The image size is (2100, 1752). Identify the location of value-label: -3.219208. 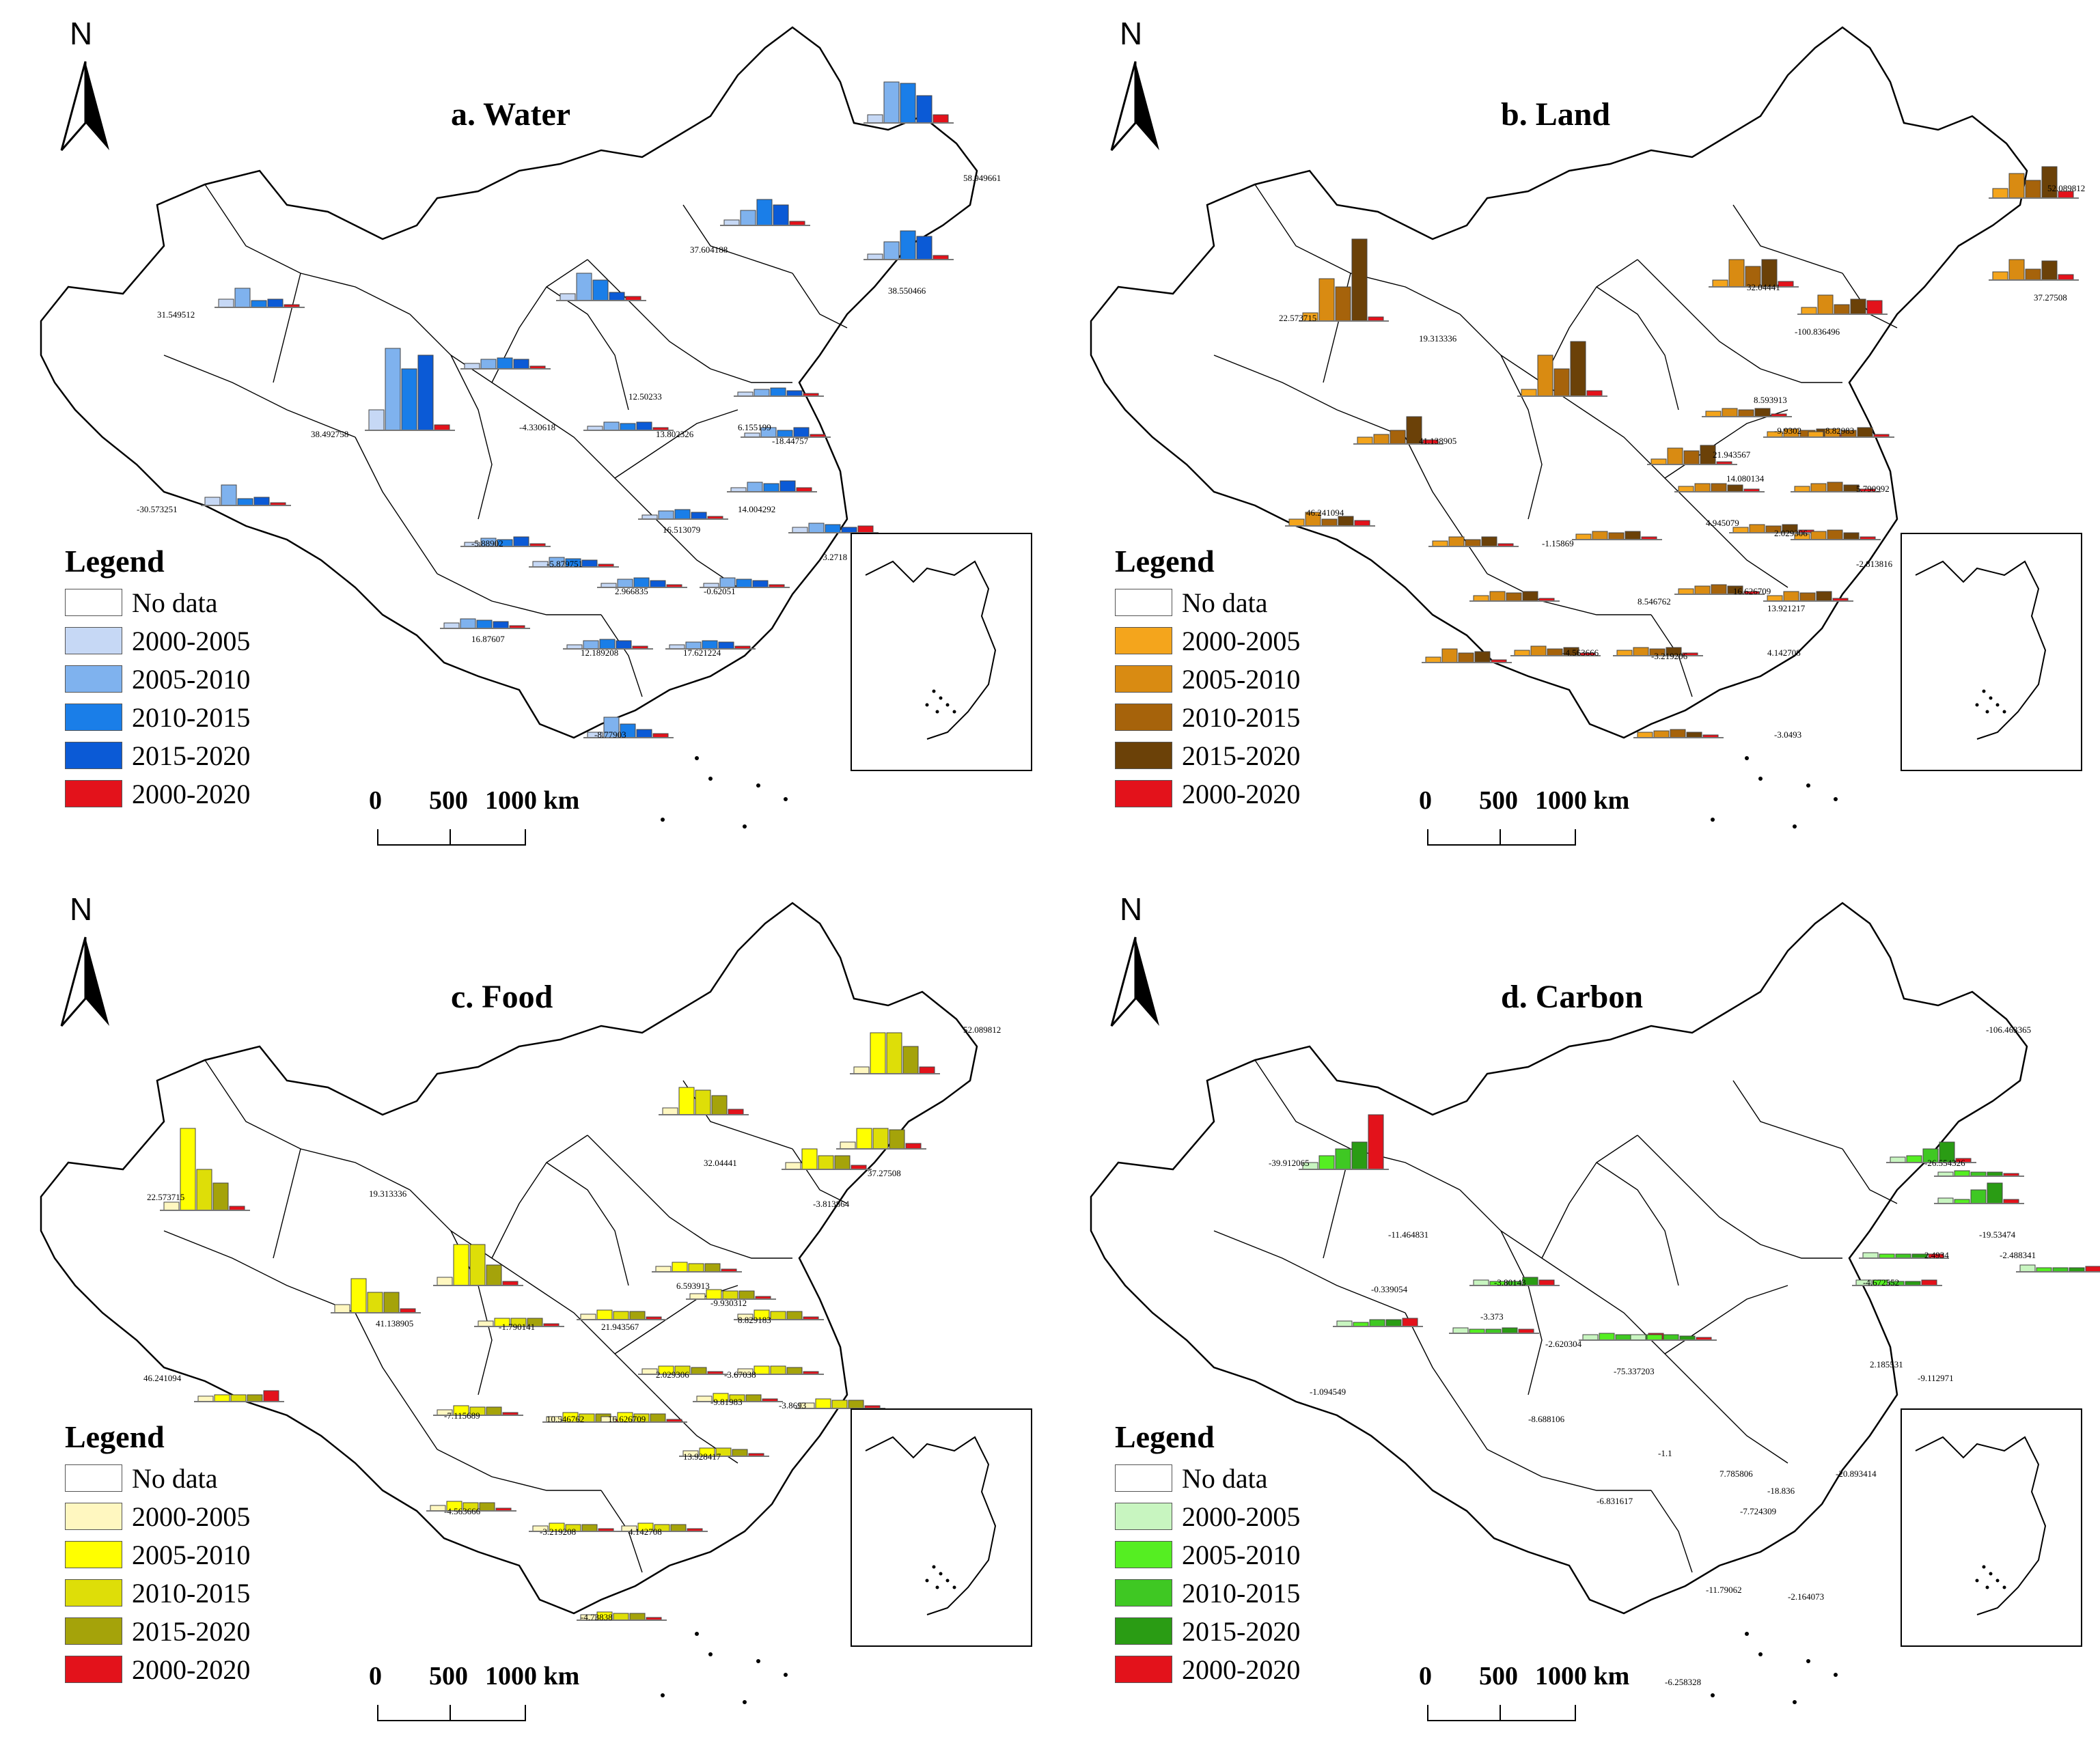
(558, 1532).